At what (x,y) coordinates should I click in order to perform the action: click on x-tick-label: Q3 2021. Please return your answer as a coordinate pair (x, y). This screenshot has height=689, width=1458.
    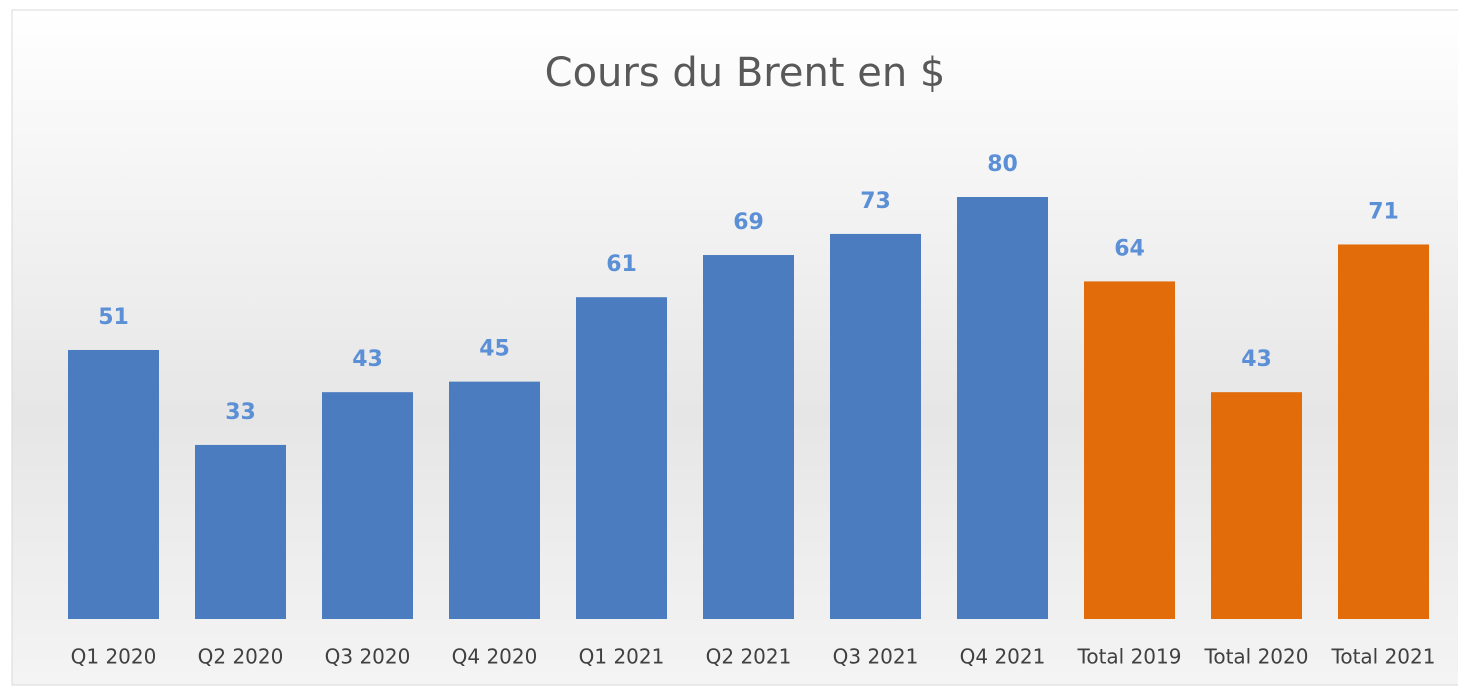
    Looking at the image, I should click on (876, 657).